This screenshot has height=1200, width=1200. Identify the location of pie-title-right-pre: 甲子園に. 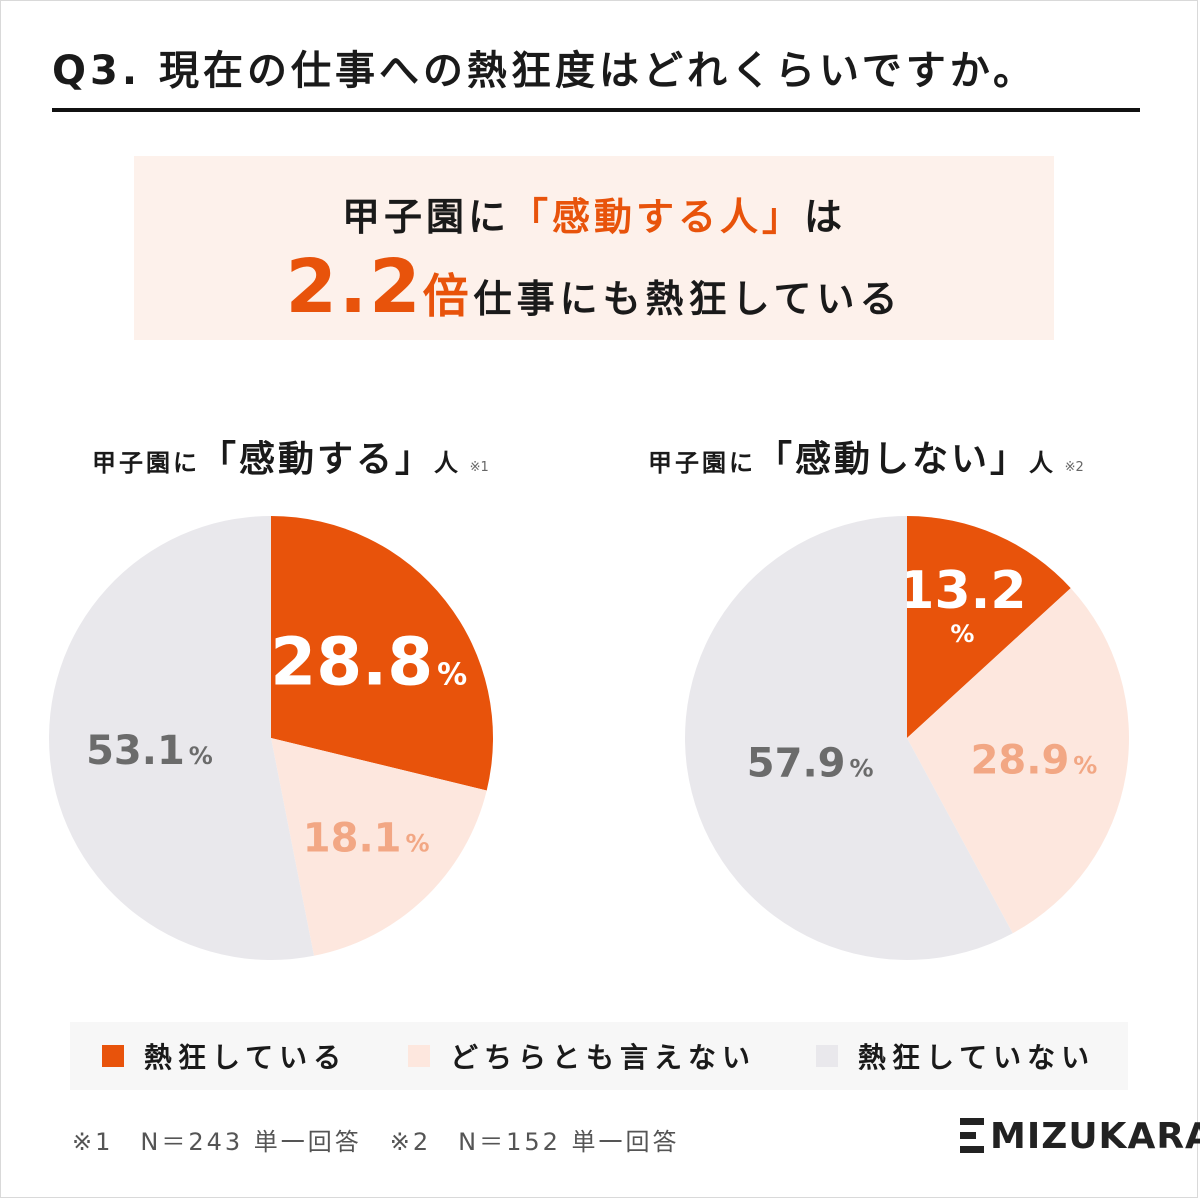
(702, 463).